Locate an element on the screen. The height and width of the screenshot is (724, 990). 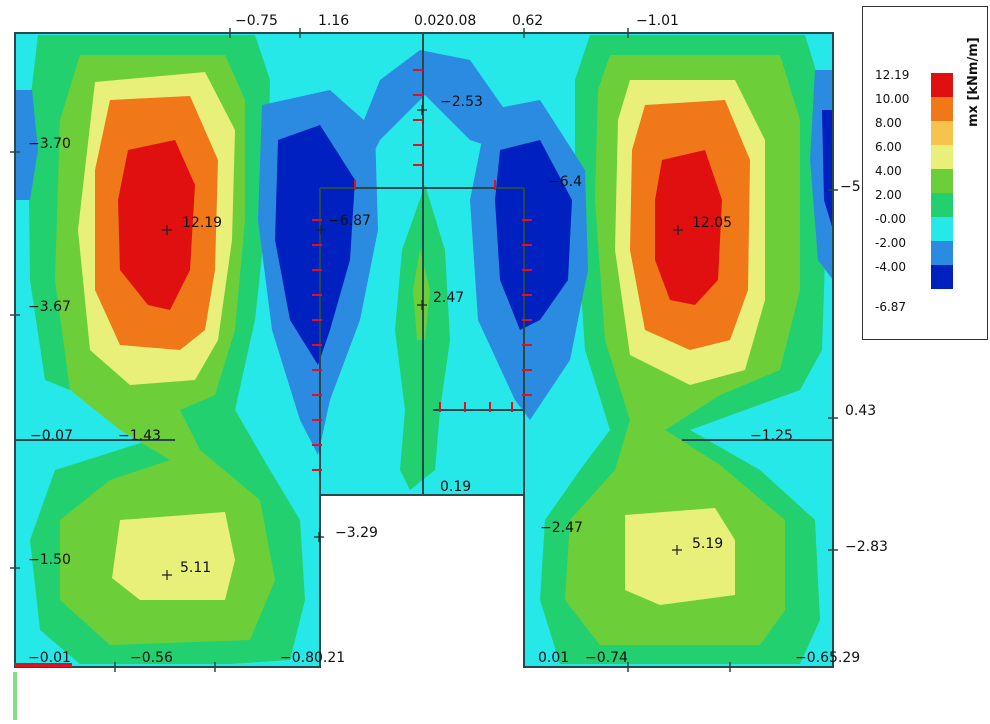
label-bottom-5: −0.74 is located at coordinates (606, 658).